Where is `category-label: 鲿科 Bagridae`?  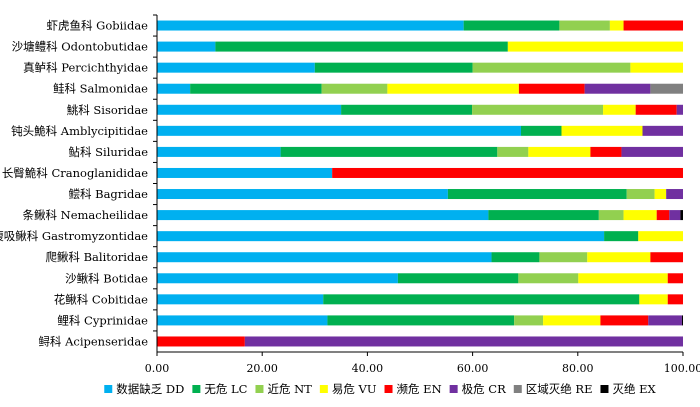
category-label: 鲿科 Bagridae is located at coordinates (108, 194).